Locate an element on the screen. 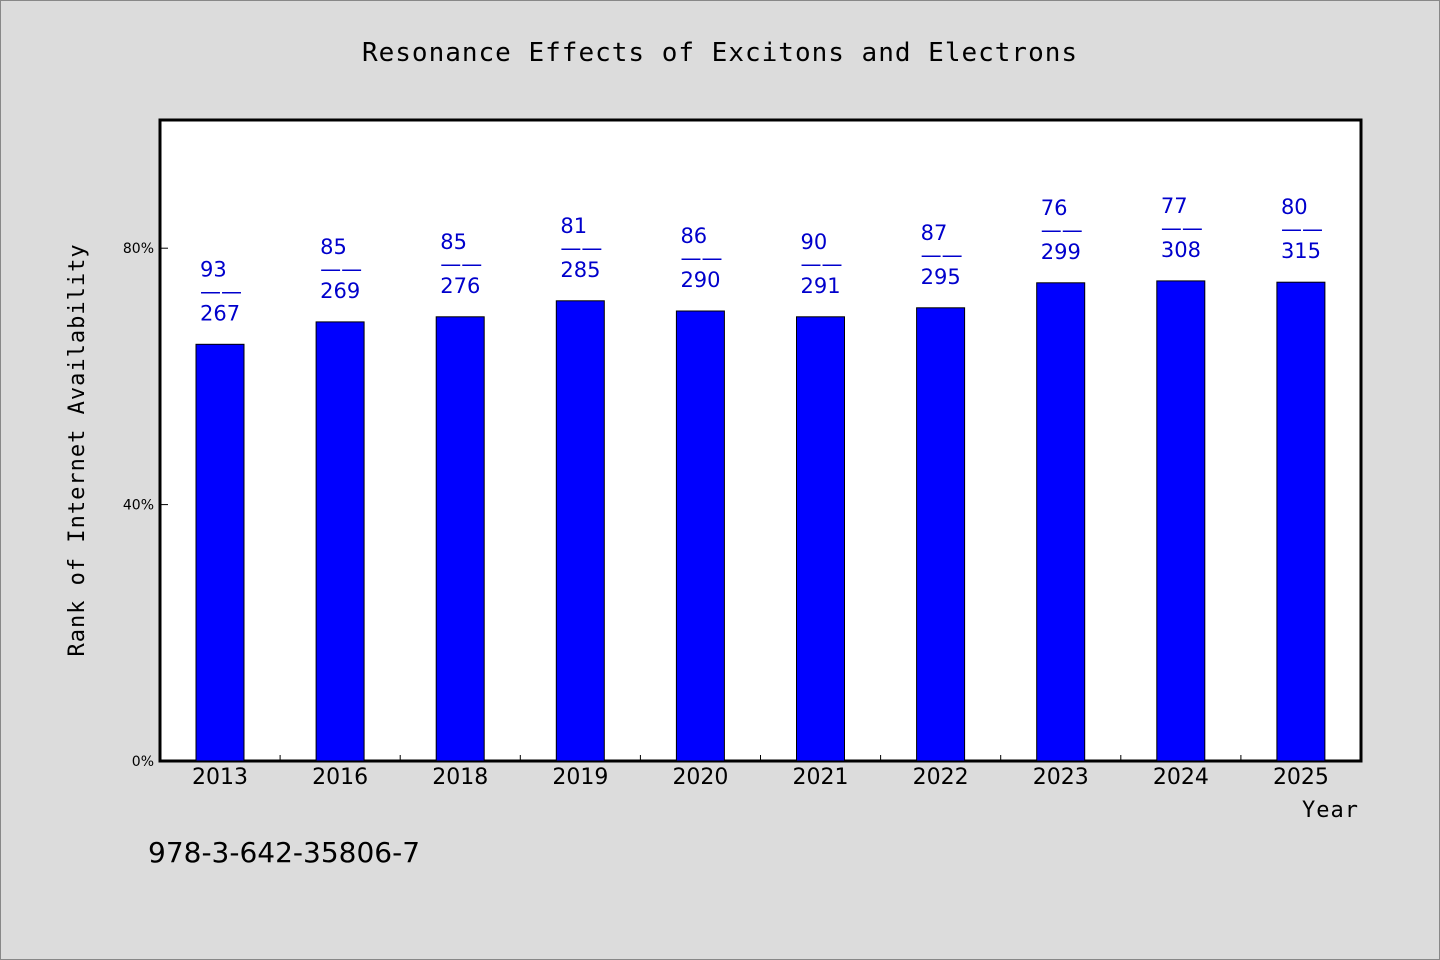 The height and width of the screenshot is (960, 1440). x-tick-label-2020: 2020 is located at coordinates (700, 777).